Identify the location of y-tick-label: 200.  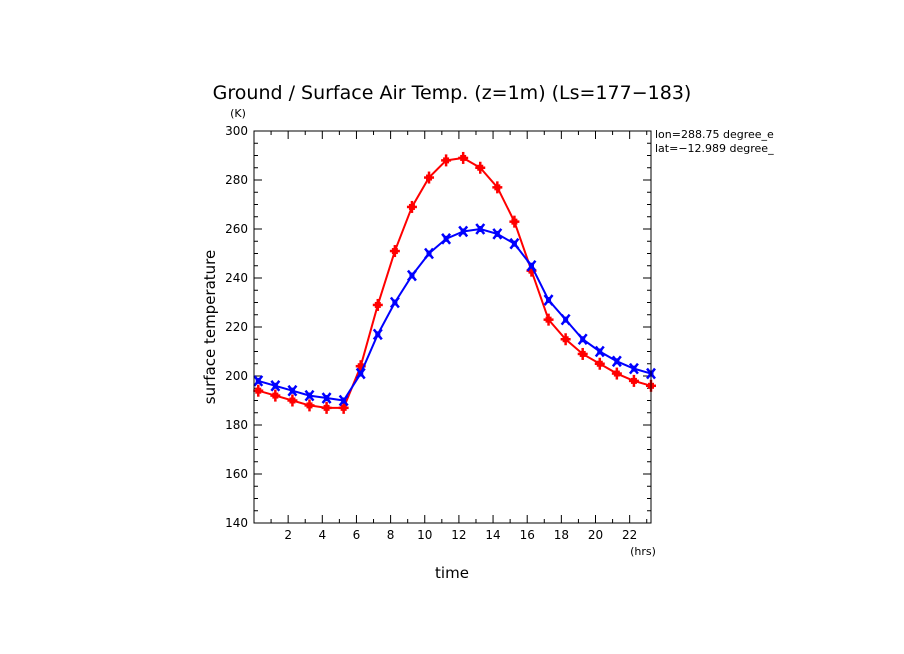
(236, 376).